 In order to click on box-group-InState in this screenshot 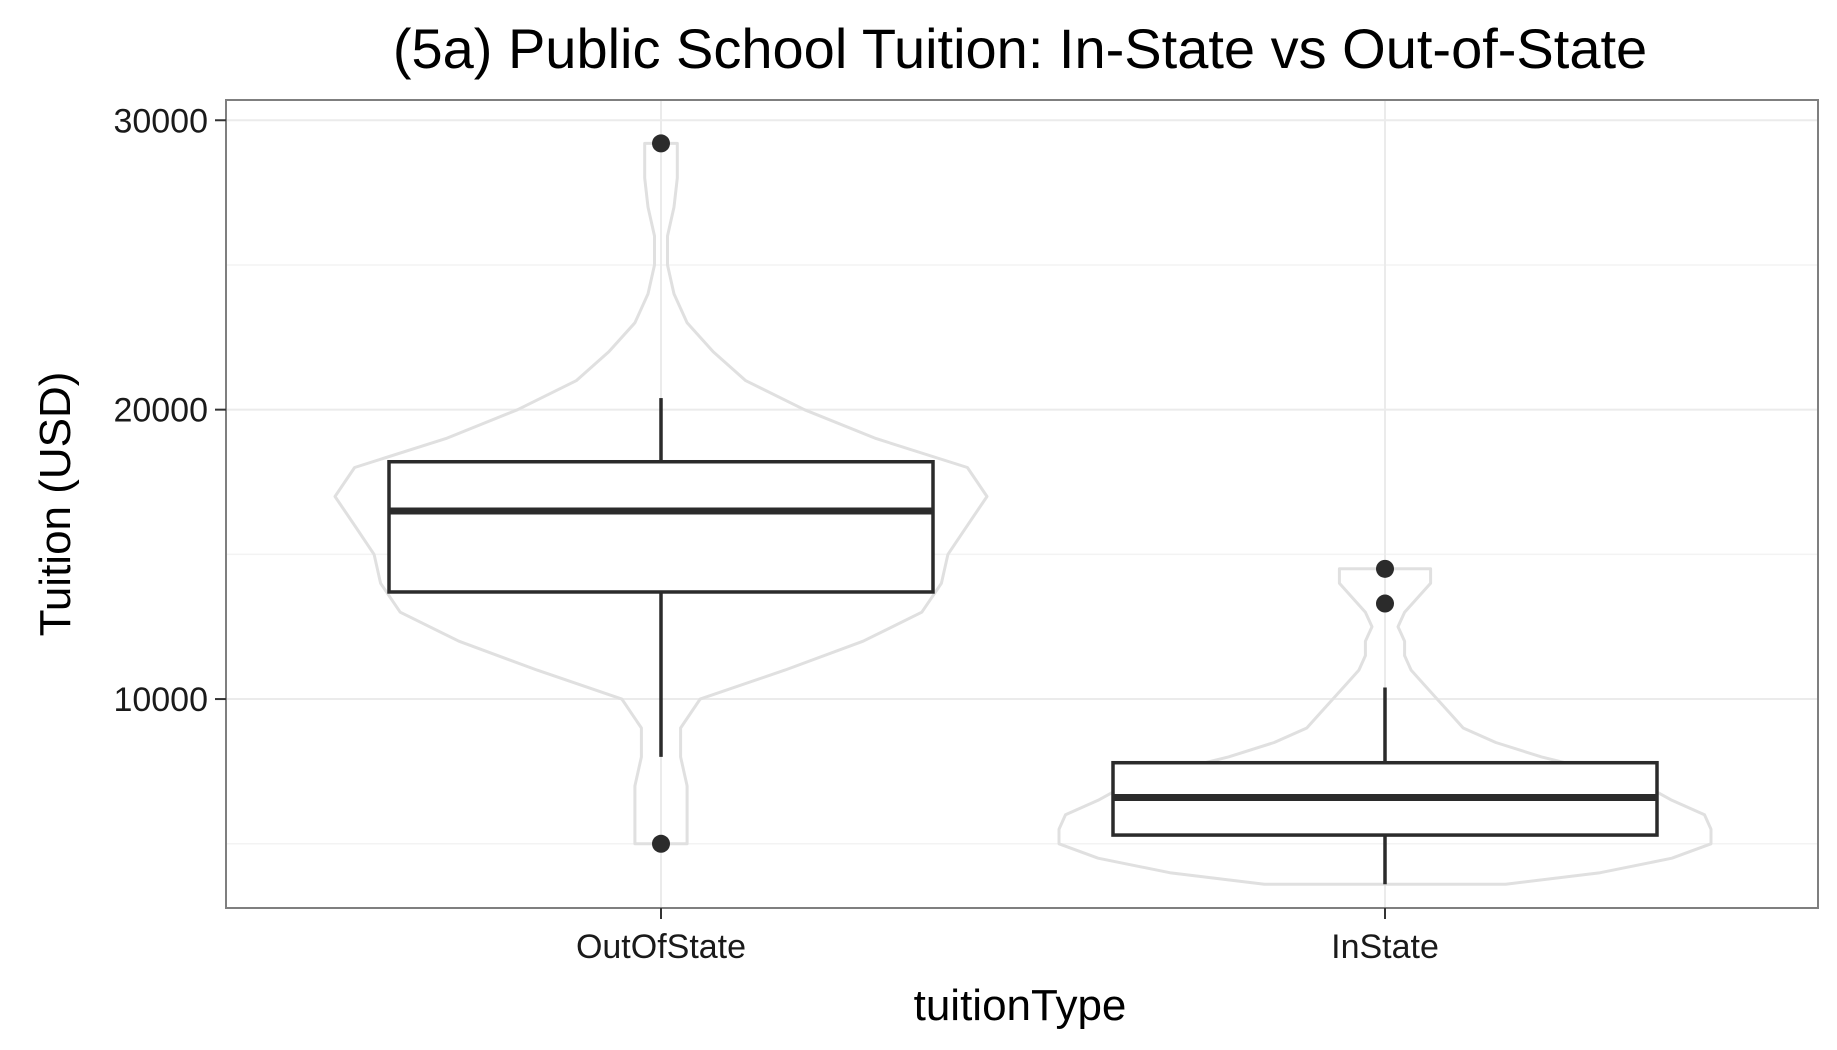, I will do `click(1385, 722)`.